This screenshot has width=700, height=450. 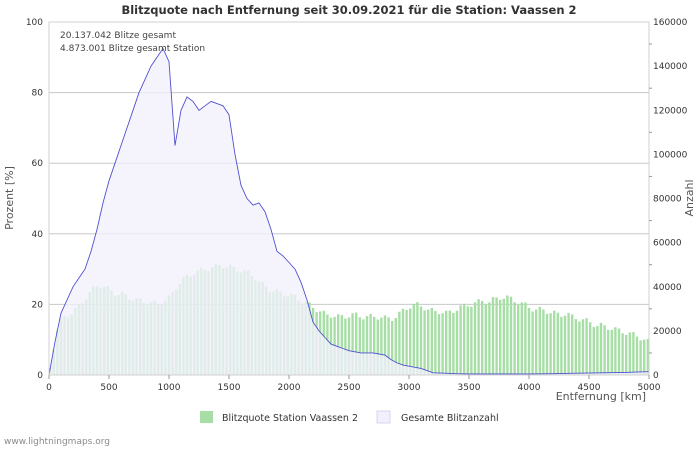 What do you see at coordinates (689, 197) in the screenshot?
I see `y-right-axis-label: Anzahl` at bounding box center [689, 197].